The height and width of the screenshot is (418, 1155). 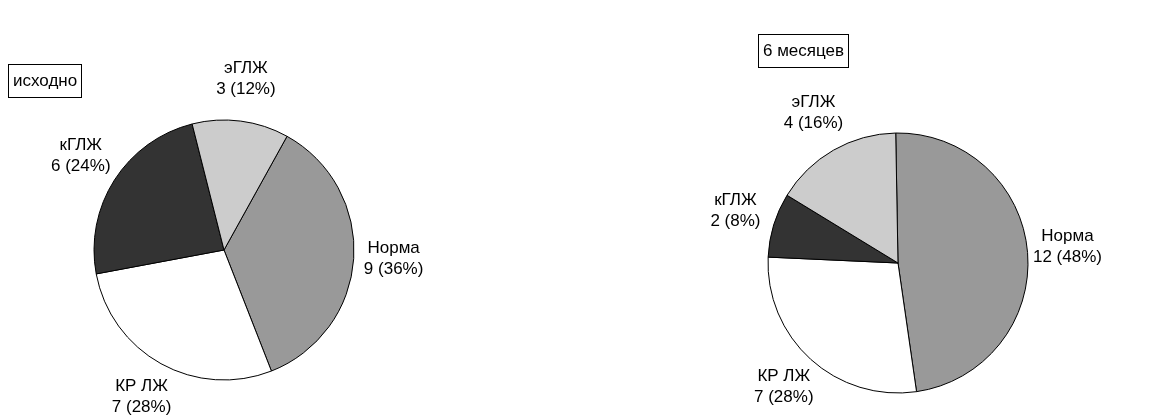 What do you see at coordinates (735, 221) in the screenshot?
I see `data-label: 2 (8%)` at bounding box center [735, 221].